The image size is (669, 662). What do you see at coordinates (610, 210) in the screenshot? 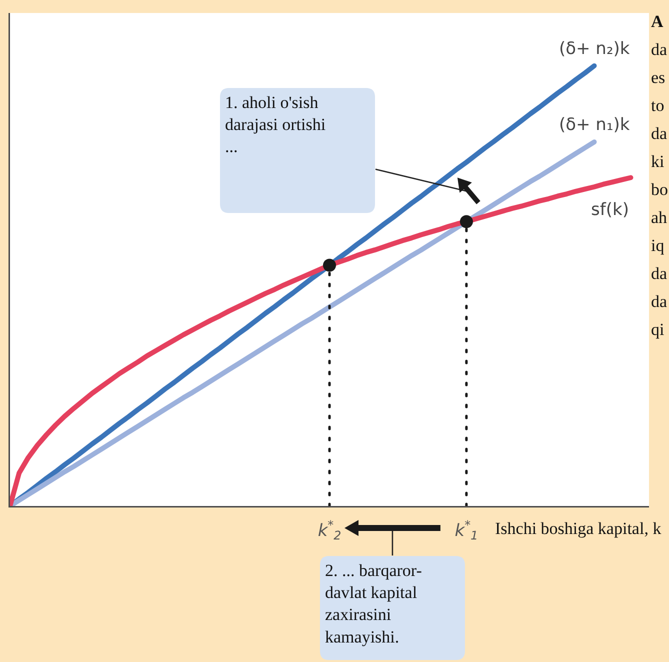
I see `series-label: sf(k)` at bounding box center [610, 210].